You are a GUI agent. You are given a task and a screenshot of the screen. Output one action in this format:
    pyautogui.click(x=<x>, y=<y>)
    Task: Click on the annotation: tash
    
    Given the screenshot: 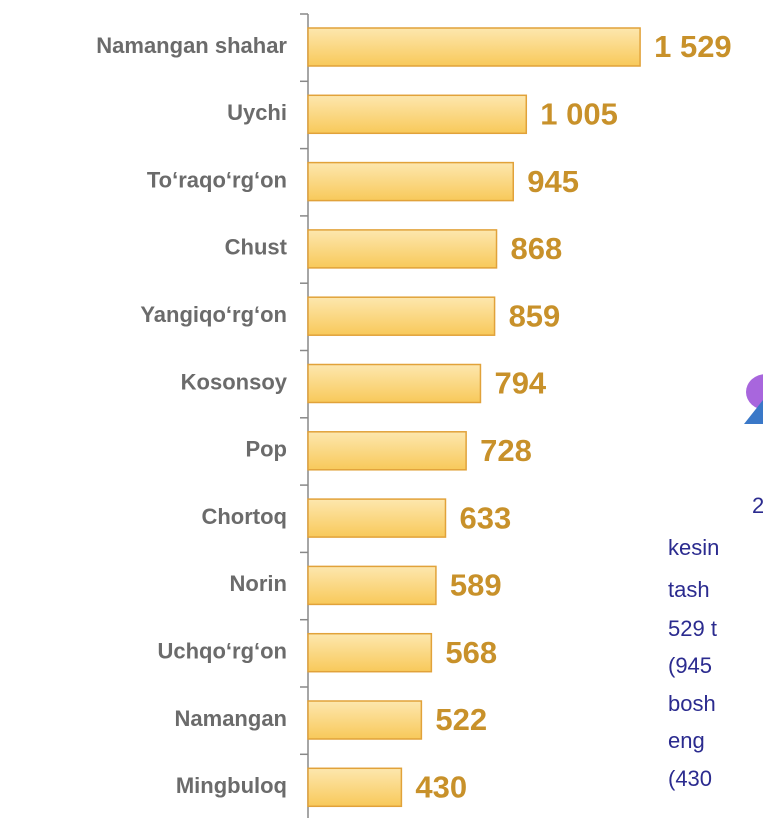 What is the action you would take?
    pyautogui.click(x=689, y=589)
    